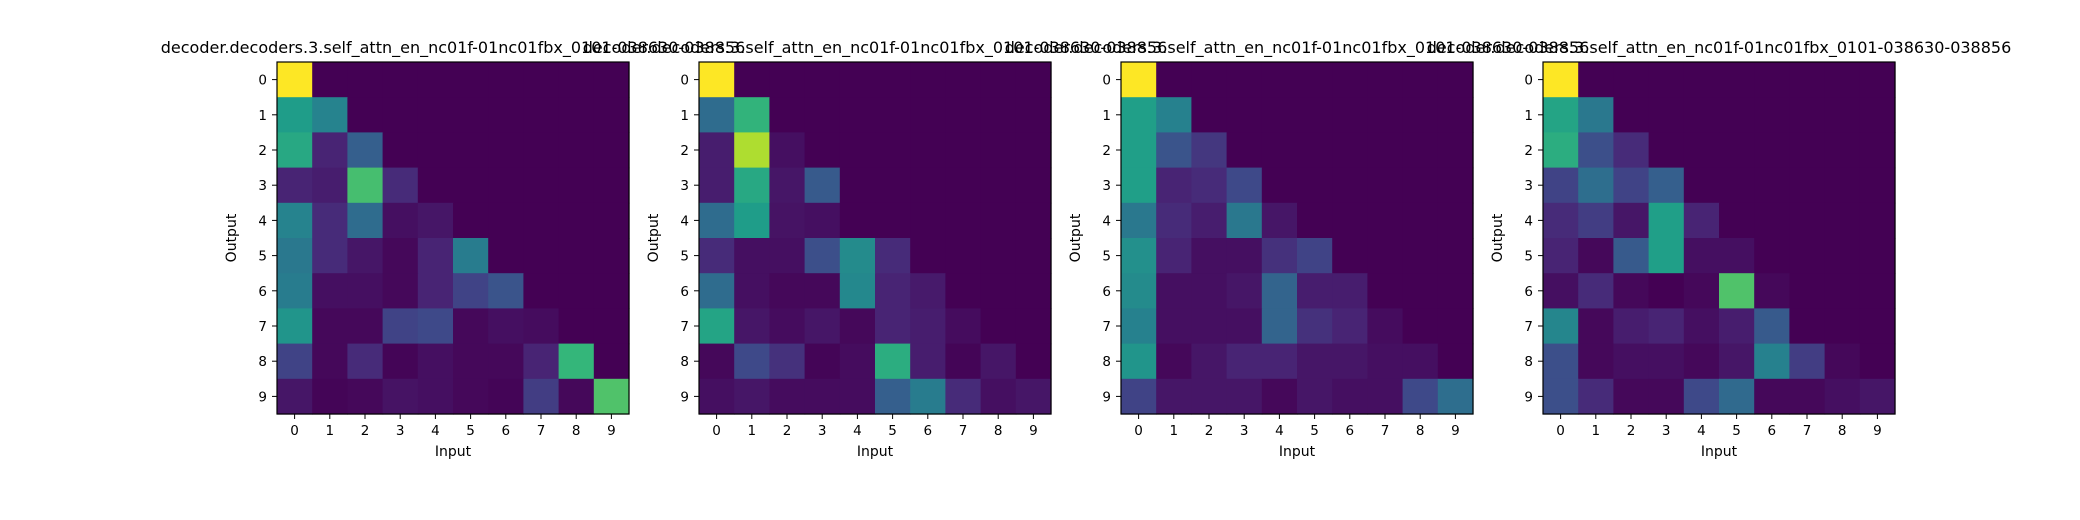  Describe the element at coordinates (262, 186) in the screenshot. I see `y-tick-label: 3` at that location.